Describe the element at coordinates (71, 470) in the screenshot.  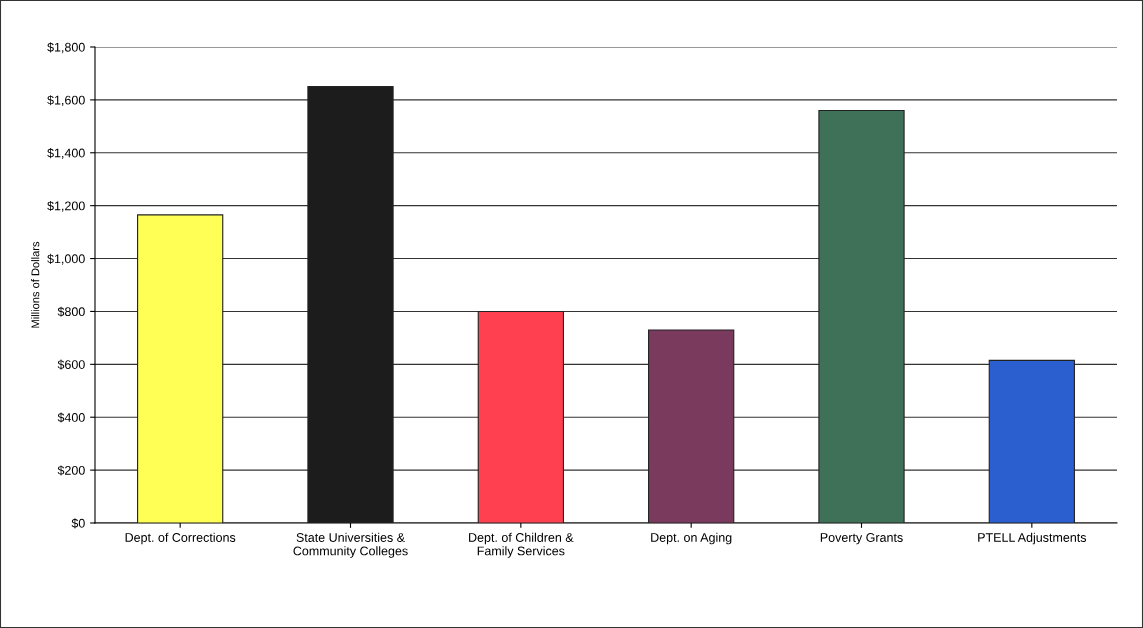
I see `y-tick-label: $200` at that location.